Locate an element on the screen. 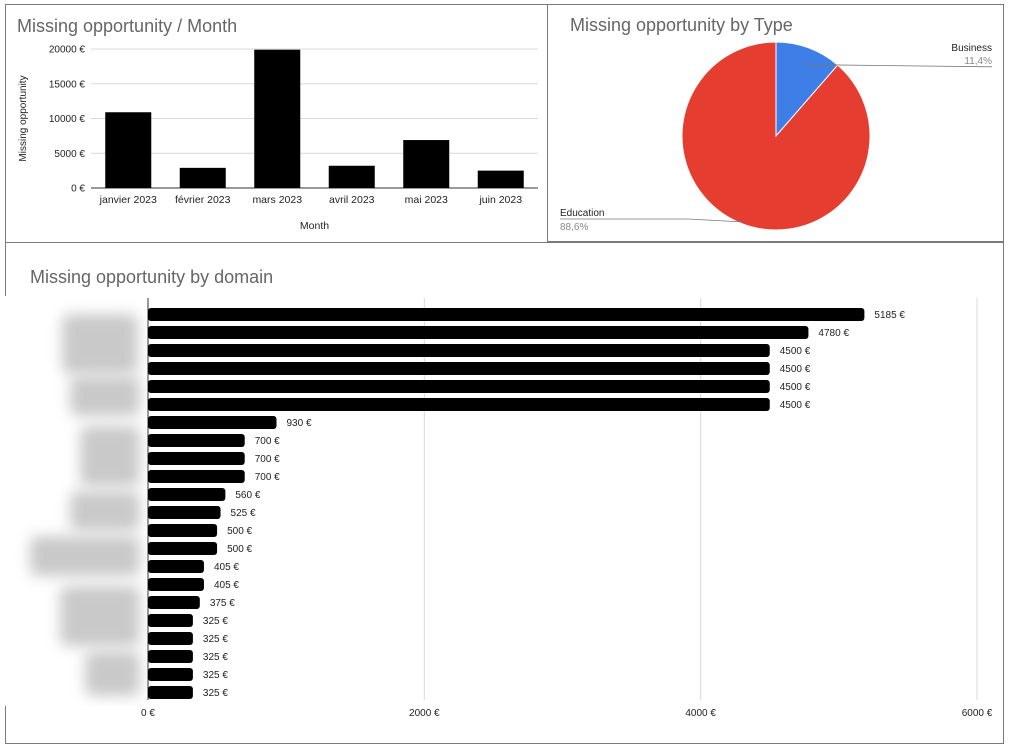 Image resolution: width=1014 pixels, height=747 pixels. domain-chart-title: Missing opportunity by domain is located at coordinates (152, 277).